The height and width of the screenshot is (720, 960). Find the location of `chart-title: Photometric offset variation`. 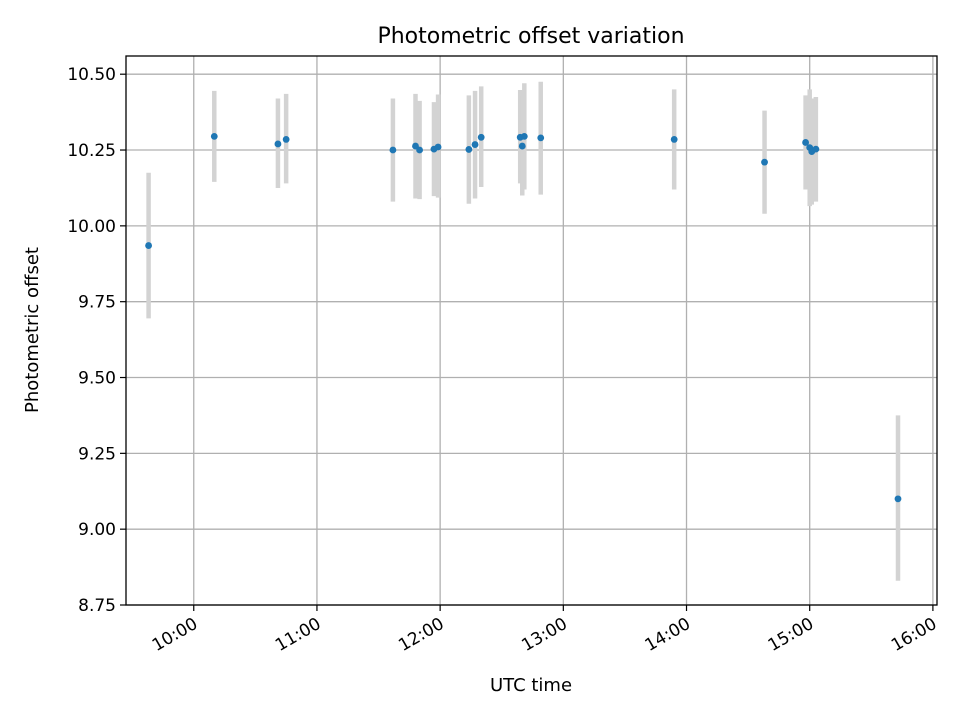

chart-title: Photometric offset variation is located at coordinates (530, 36).